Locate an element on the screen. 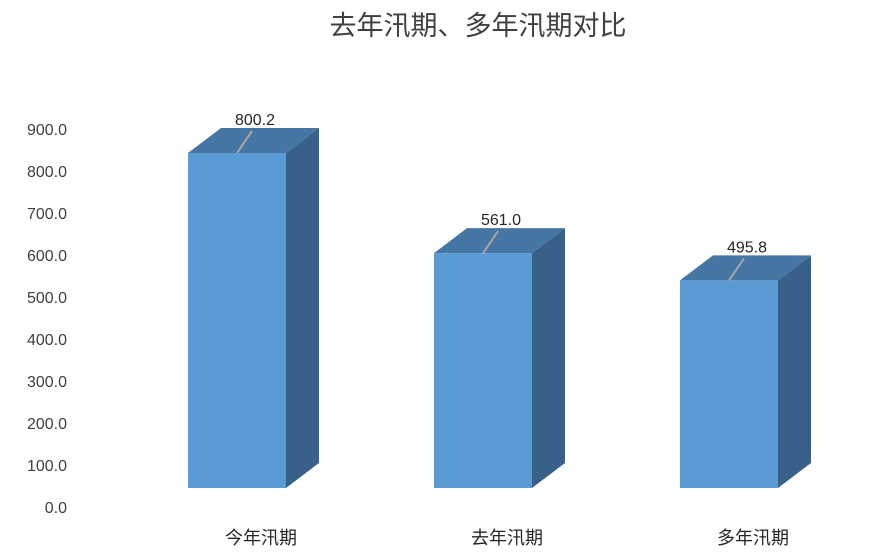 The width and height of the screenshot is (874, 557). x-category-label: 今年汛期 is located at coordinates (261, 538).